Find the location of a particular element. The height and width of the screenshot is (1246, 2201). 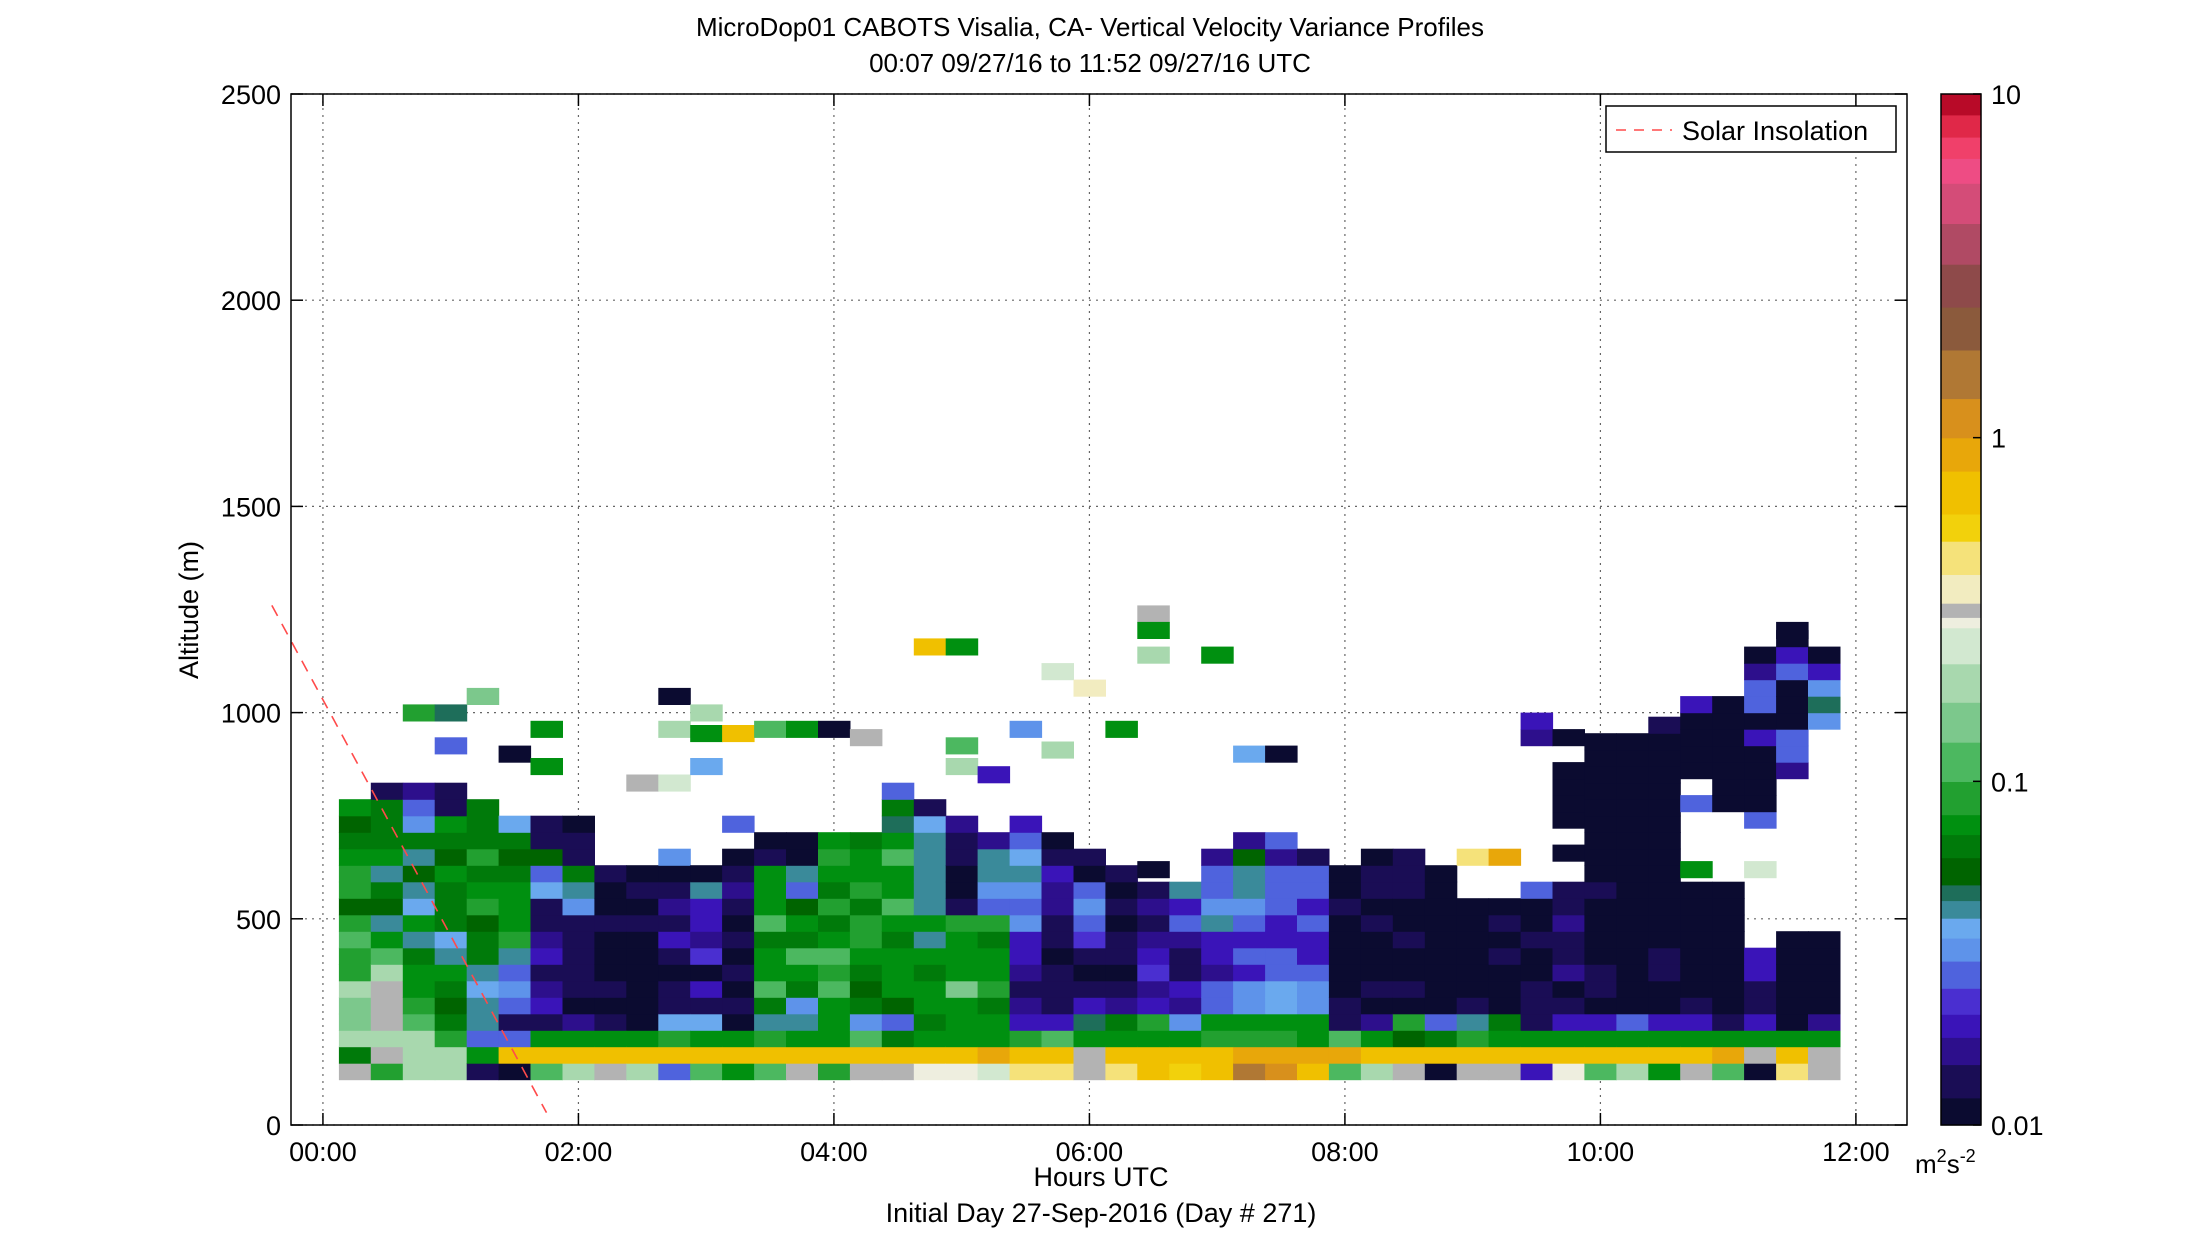

colorbar-ticks: 0.01 0.1 1 10 is located at coordinates (2008, 610).